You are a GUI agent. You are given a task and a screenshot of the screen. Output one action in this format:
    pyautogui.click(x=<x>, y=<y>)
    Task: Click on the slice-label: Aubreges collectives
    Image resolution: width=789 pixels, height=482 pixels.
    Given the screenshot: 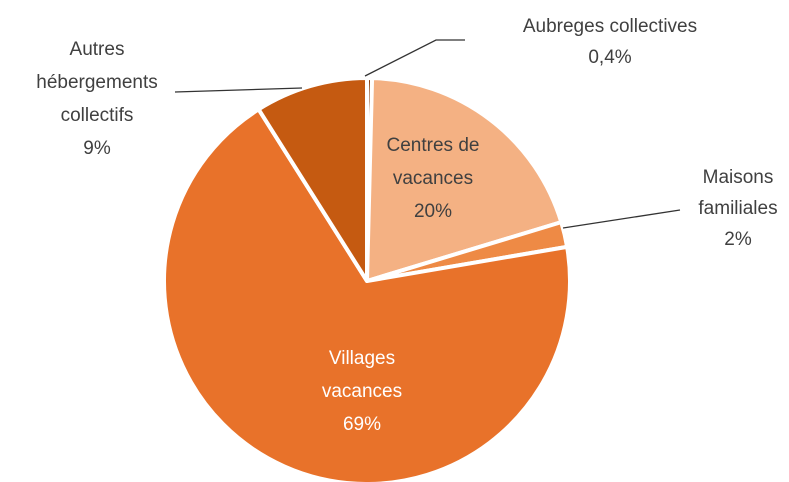 What is the action you would take?
    pyautogui.click(x=610, y=26)
    